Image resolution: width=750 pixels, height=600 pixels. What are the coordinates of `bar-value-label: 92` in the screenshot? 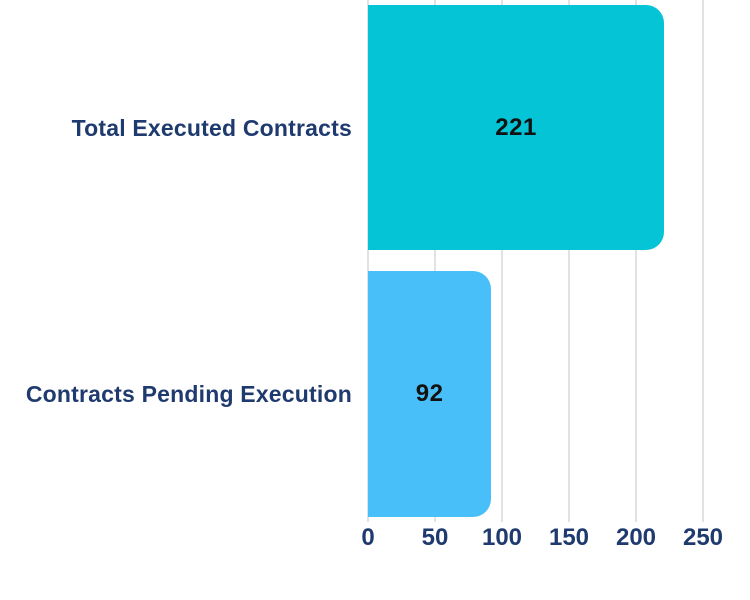 It's located at (429, 393).